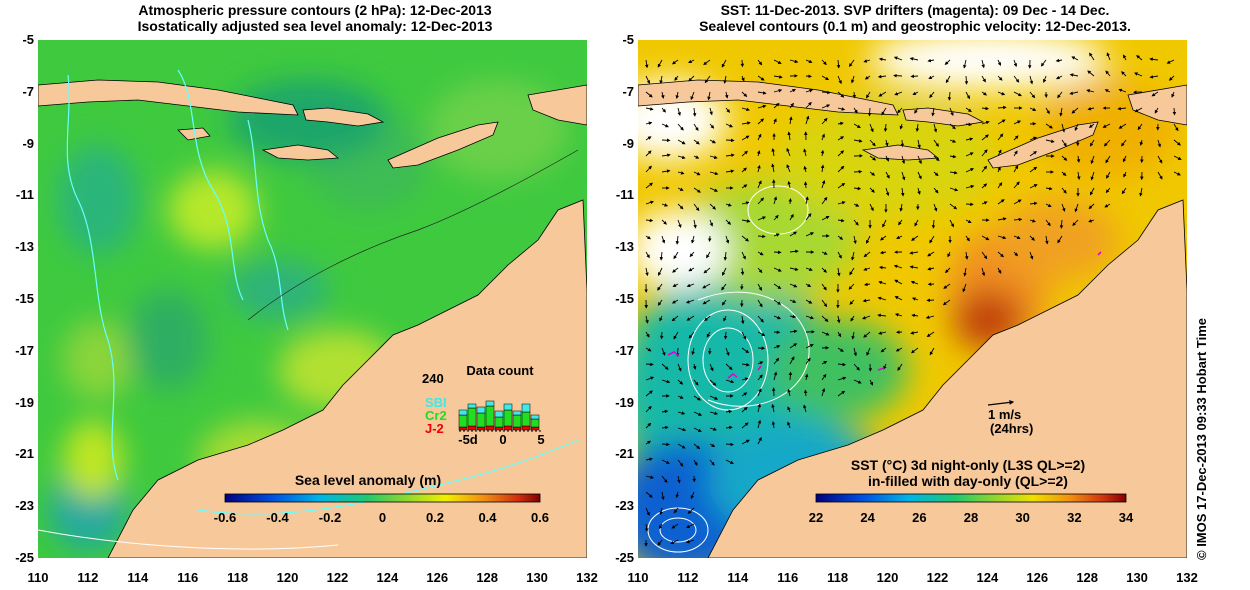  What do you see at coordinates (24, 195) in the screenshot?
I see `lat-tick-left: -11` at bounding box center [24, 195].